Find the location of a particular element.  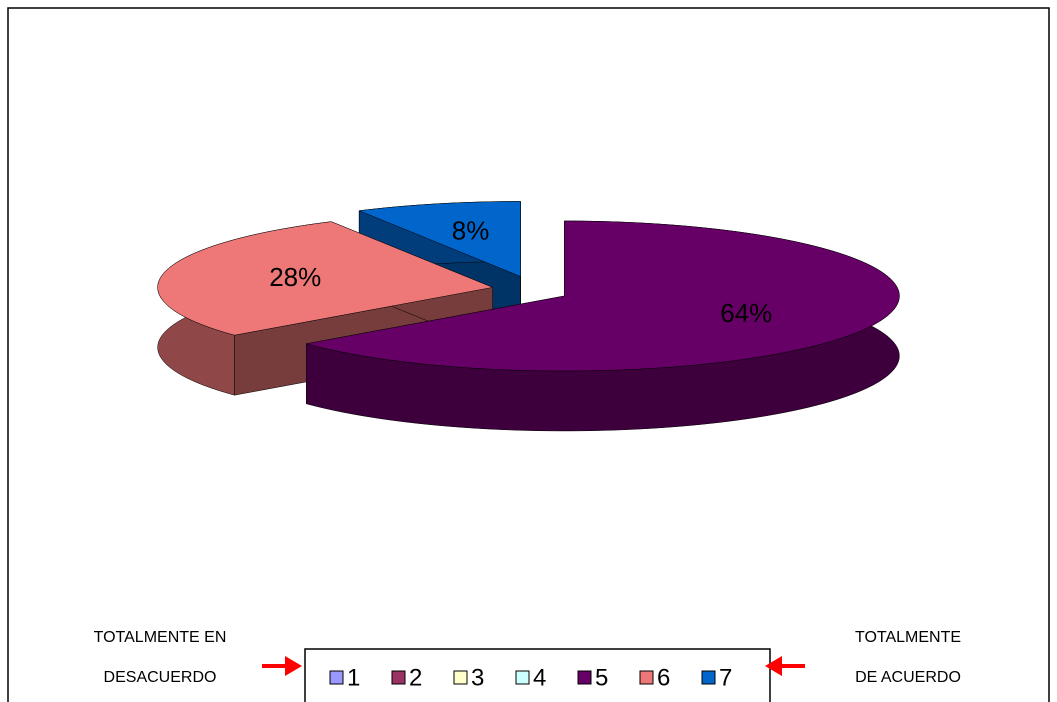

data-label: 8% is located at coordinates (471, 231).